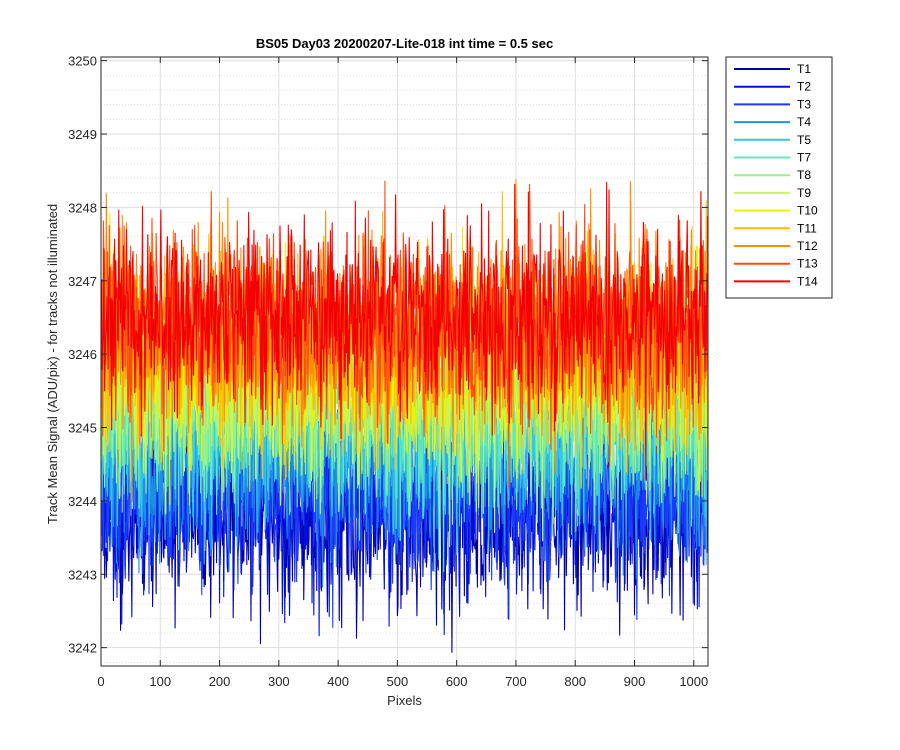 This screenshot has height=750, width=900. I want to click on x-tick-label: 700, so click(516, 681).